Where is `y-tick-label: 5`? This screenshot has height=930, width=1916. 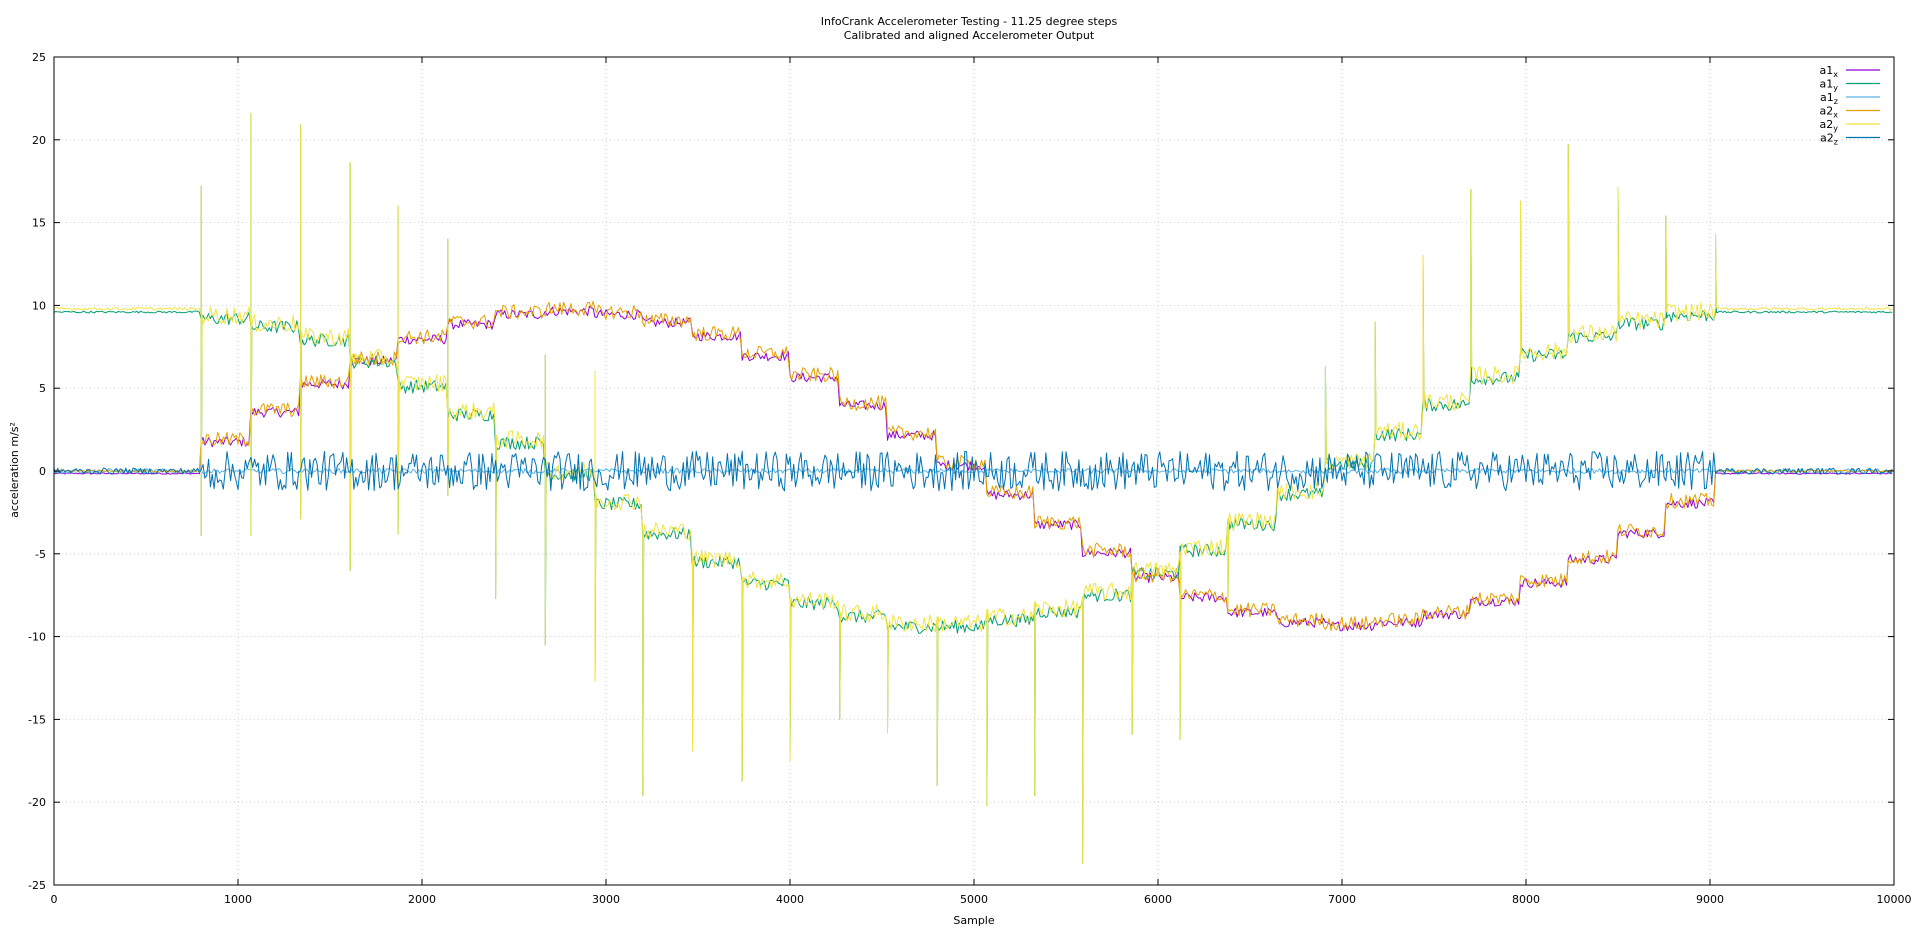
y-tick-label: 5 is located at coordinates (42, 388).